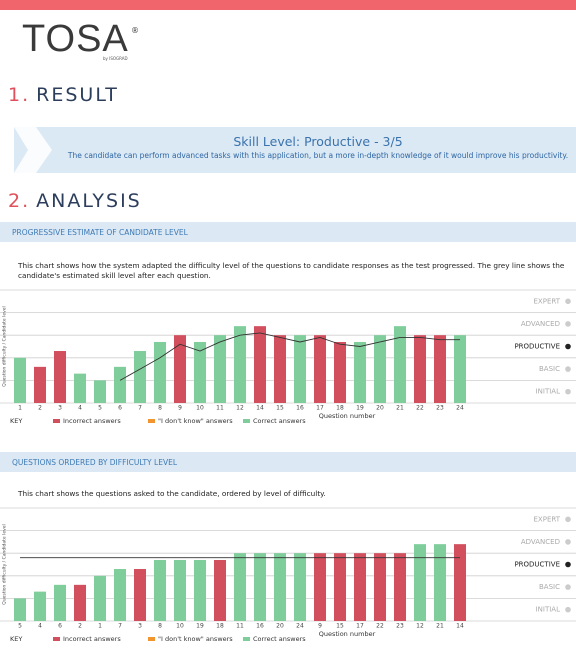  I want to click on chart-title: PROGRESSIVE ESTIMATE OF CANDIDATE LEVEL, so click(100, 232).